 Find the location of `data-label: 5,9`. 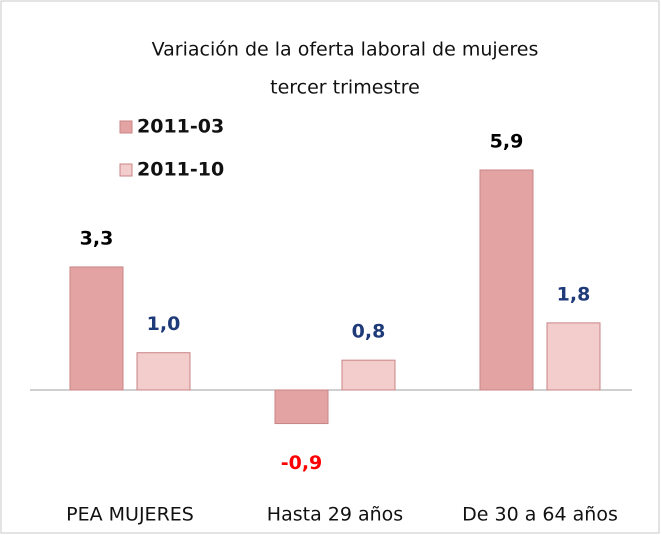

data-label: 5,9 is located at coordinates (507, 142).